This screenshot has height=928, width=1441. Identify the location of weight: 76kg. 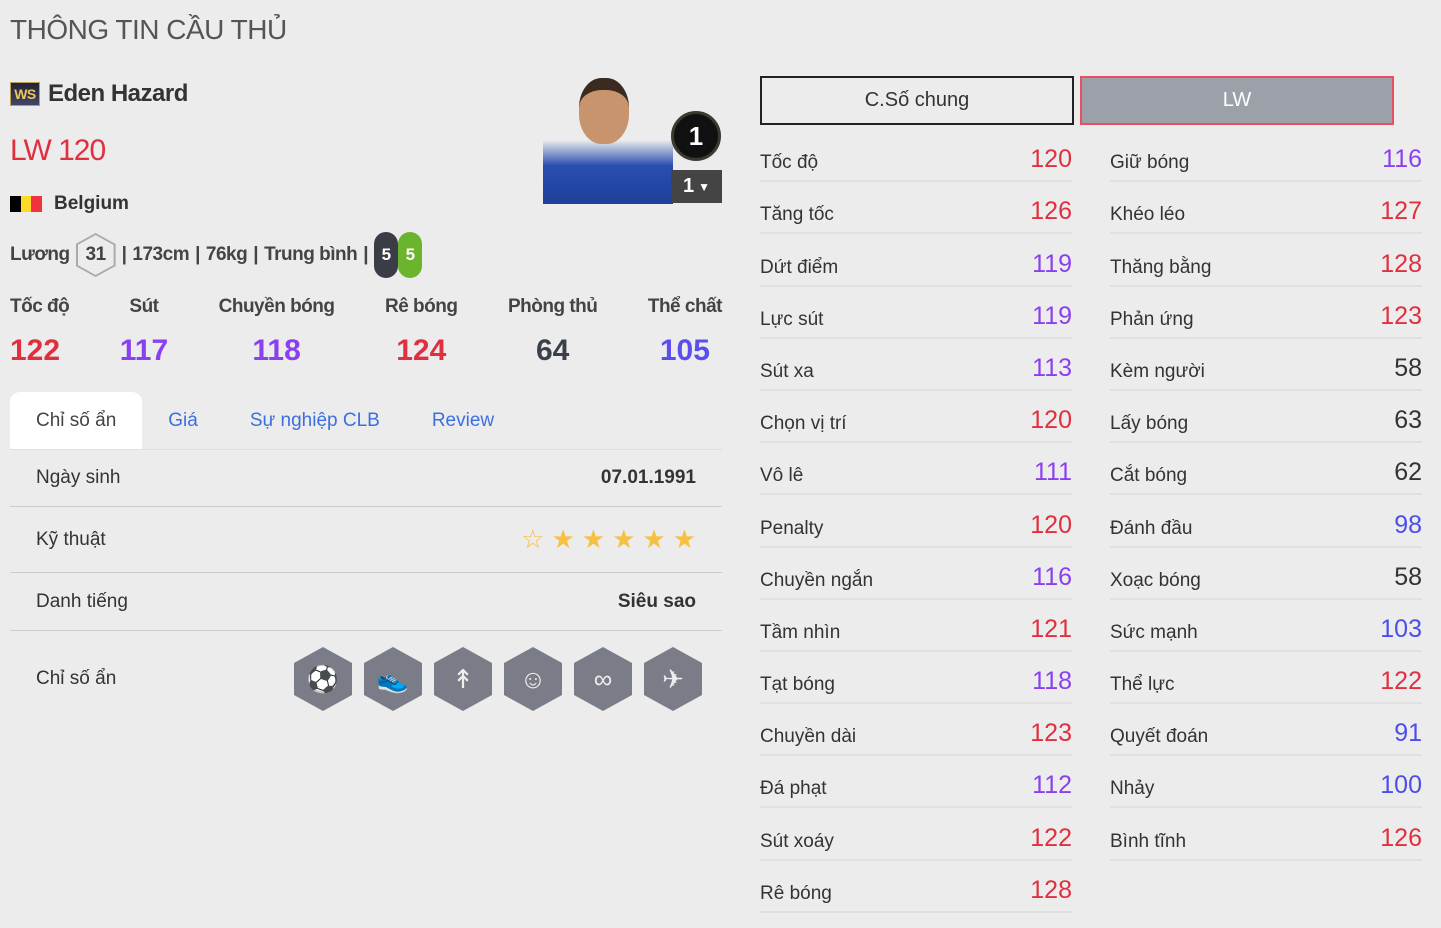
(226, 254).